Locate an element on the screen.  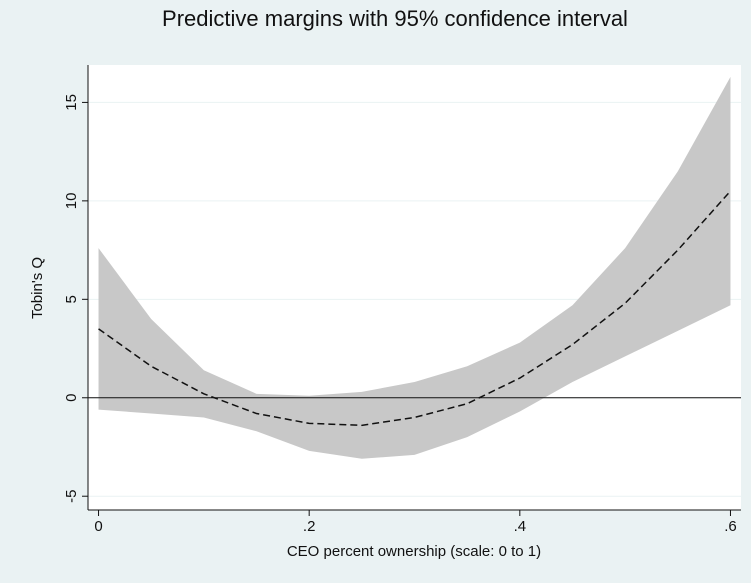
y-tick-label: 10 is located at coordinates (71, 201).